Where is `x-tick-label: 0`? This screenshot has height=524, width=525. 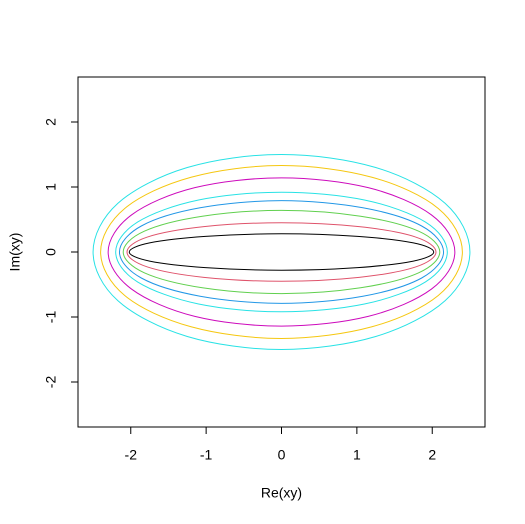
x-tick-label: 0 is located at coordinates (282, 455).